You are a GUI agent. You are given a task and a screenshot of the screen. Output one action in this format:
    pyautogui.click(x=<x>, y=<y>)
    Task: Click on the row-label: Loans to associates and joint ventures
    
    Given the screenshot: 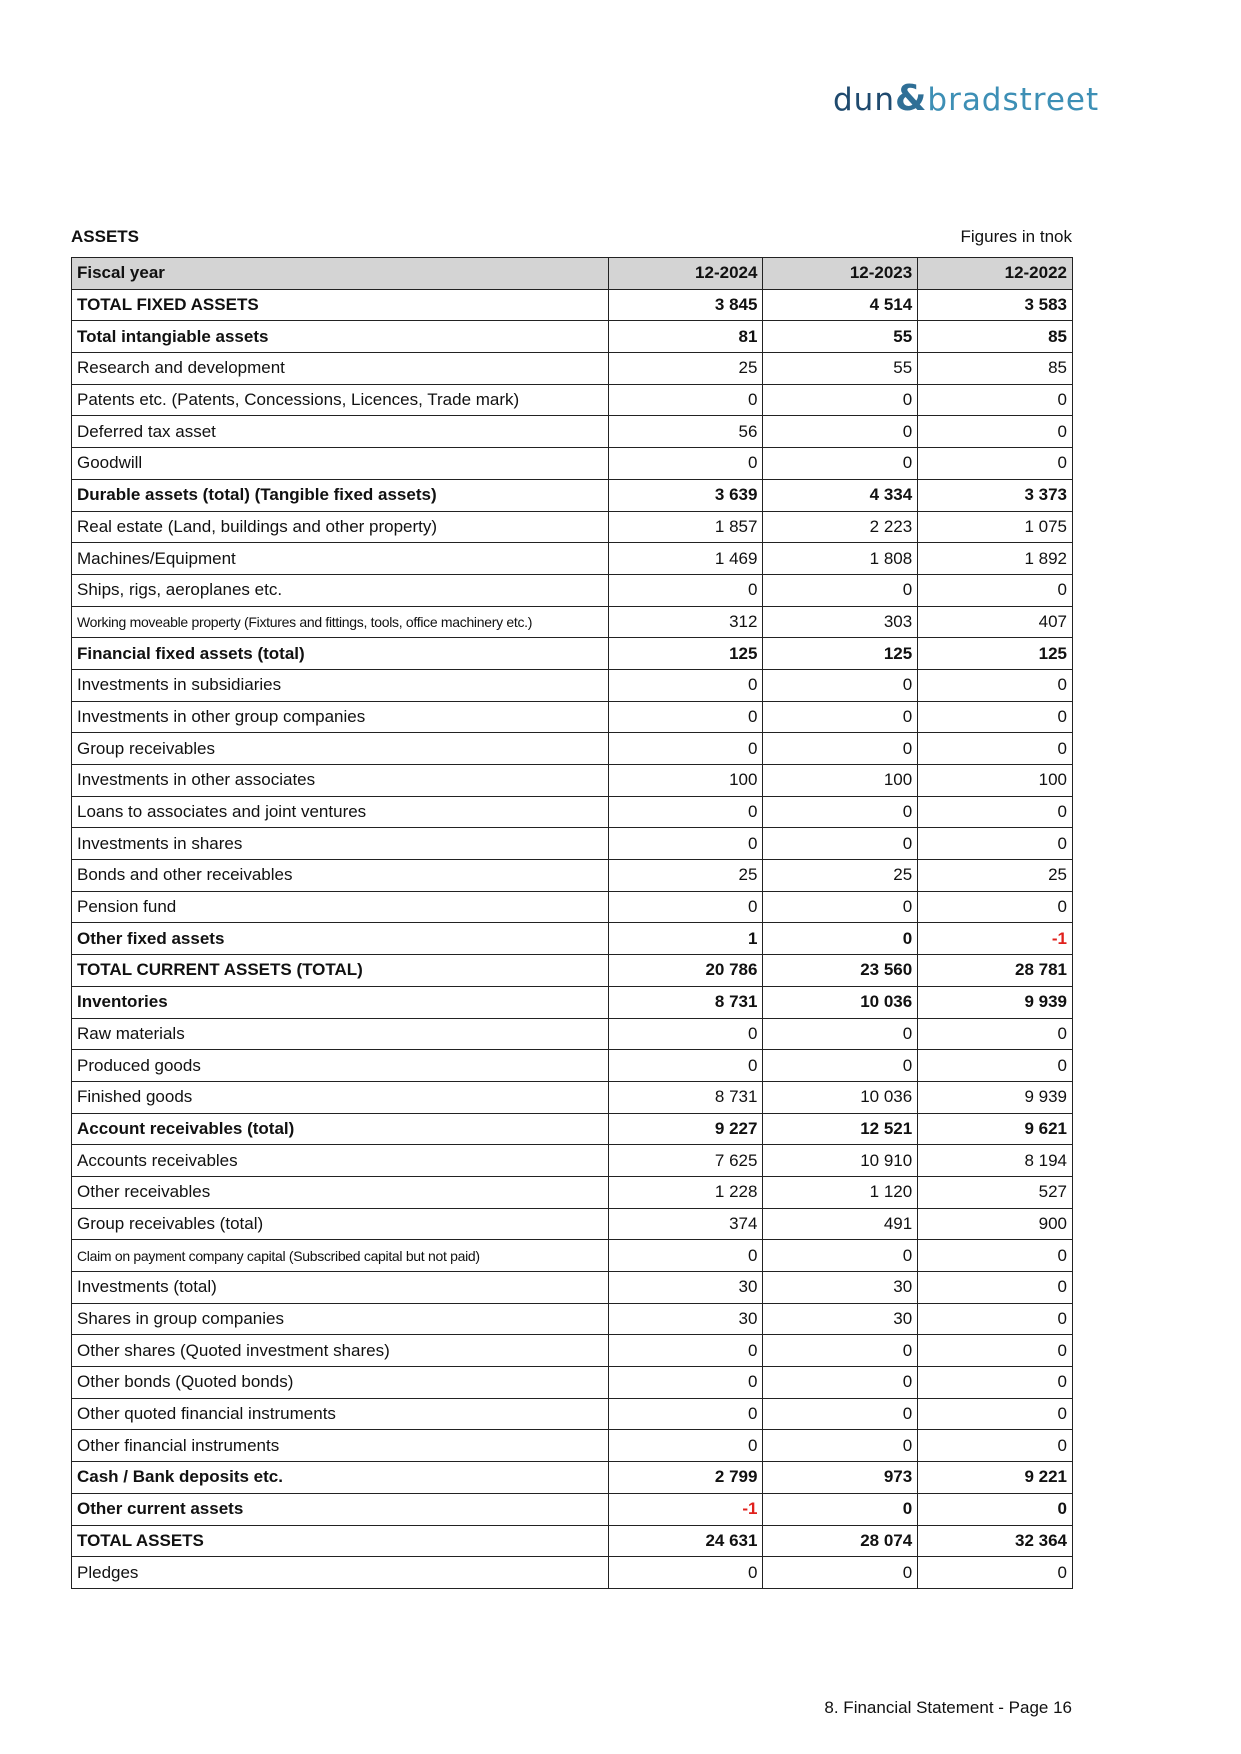 What is the action you would take?
    pyautogui.click(x=340, y=812)
    